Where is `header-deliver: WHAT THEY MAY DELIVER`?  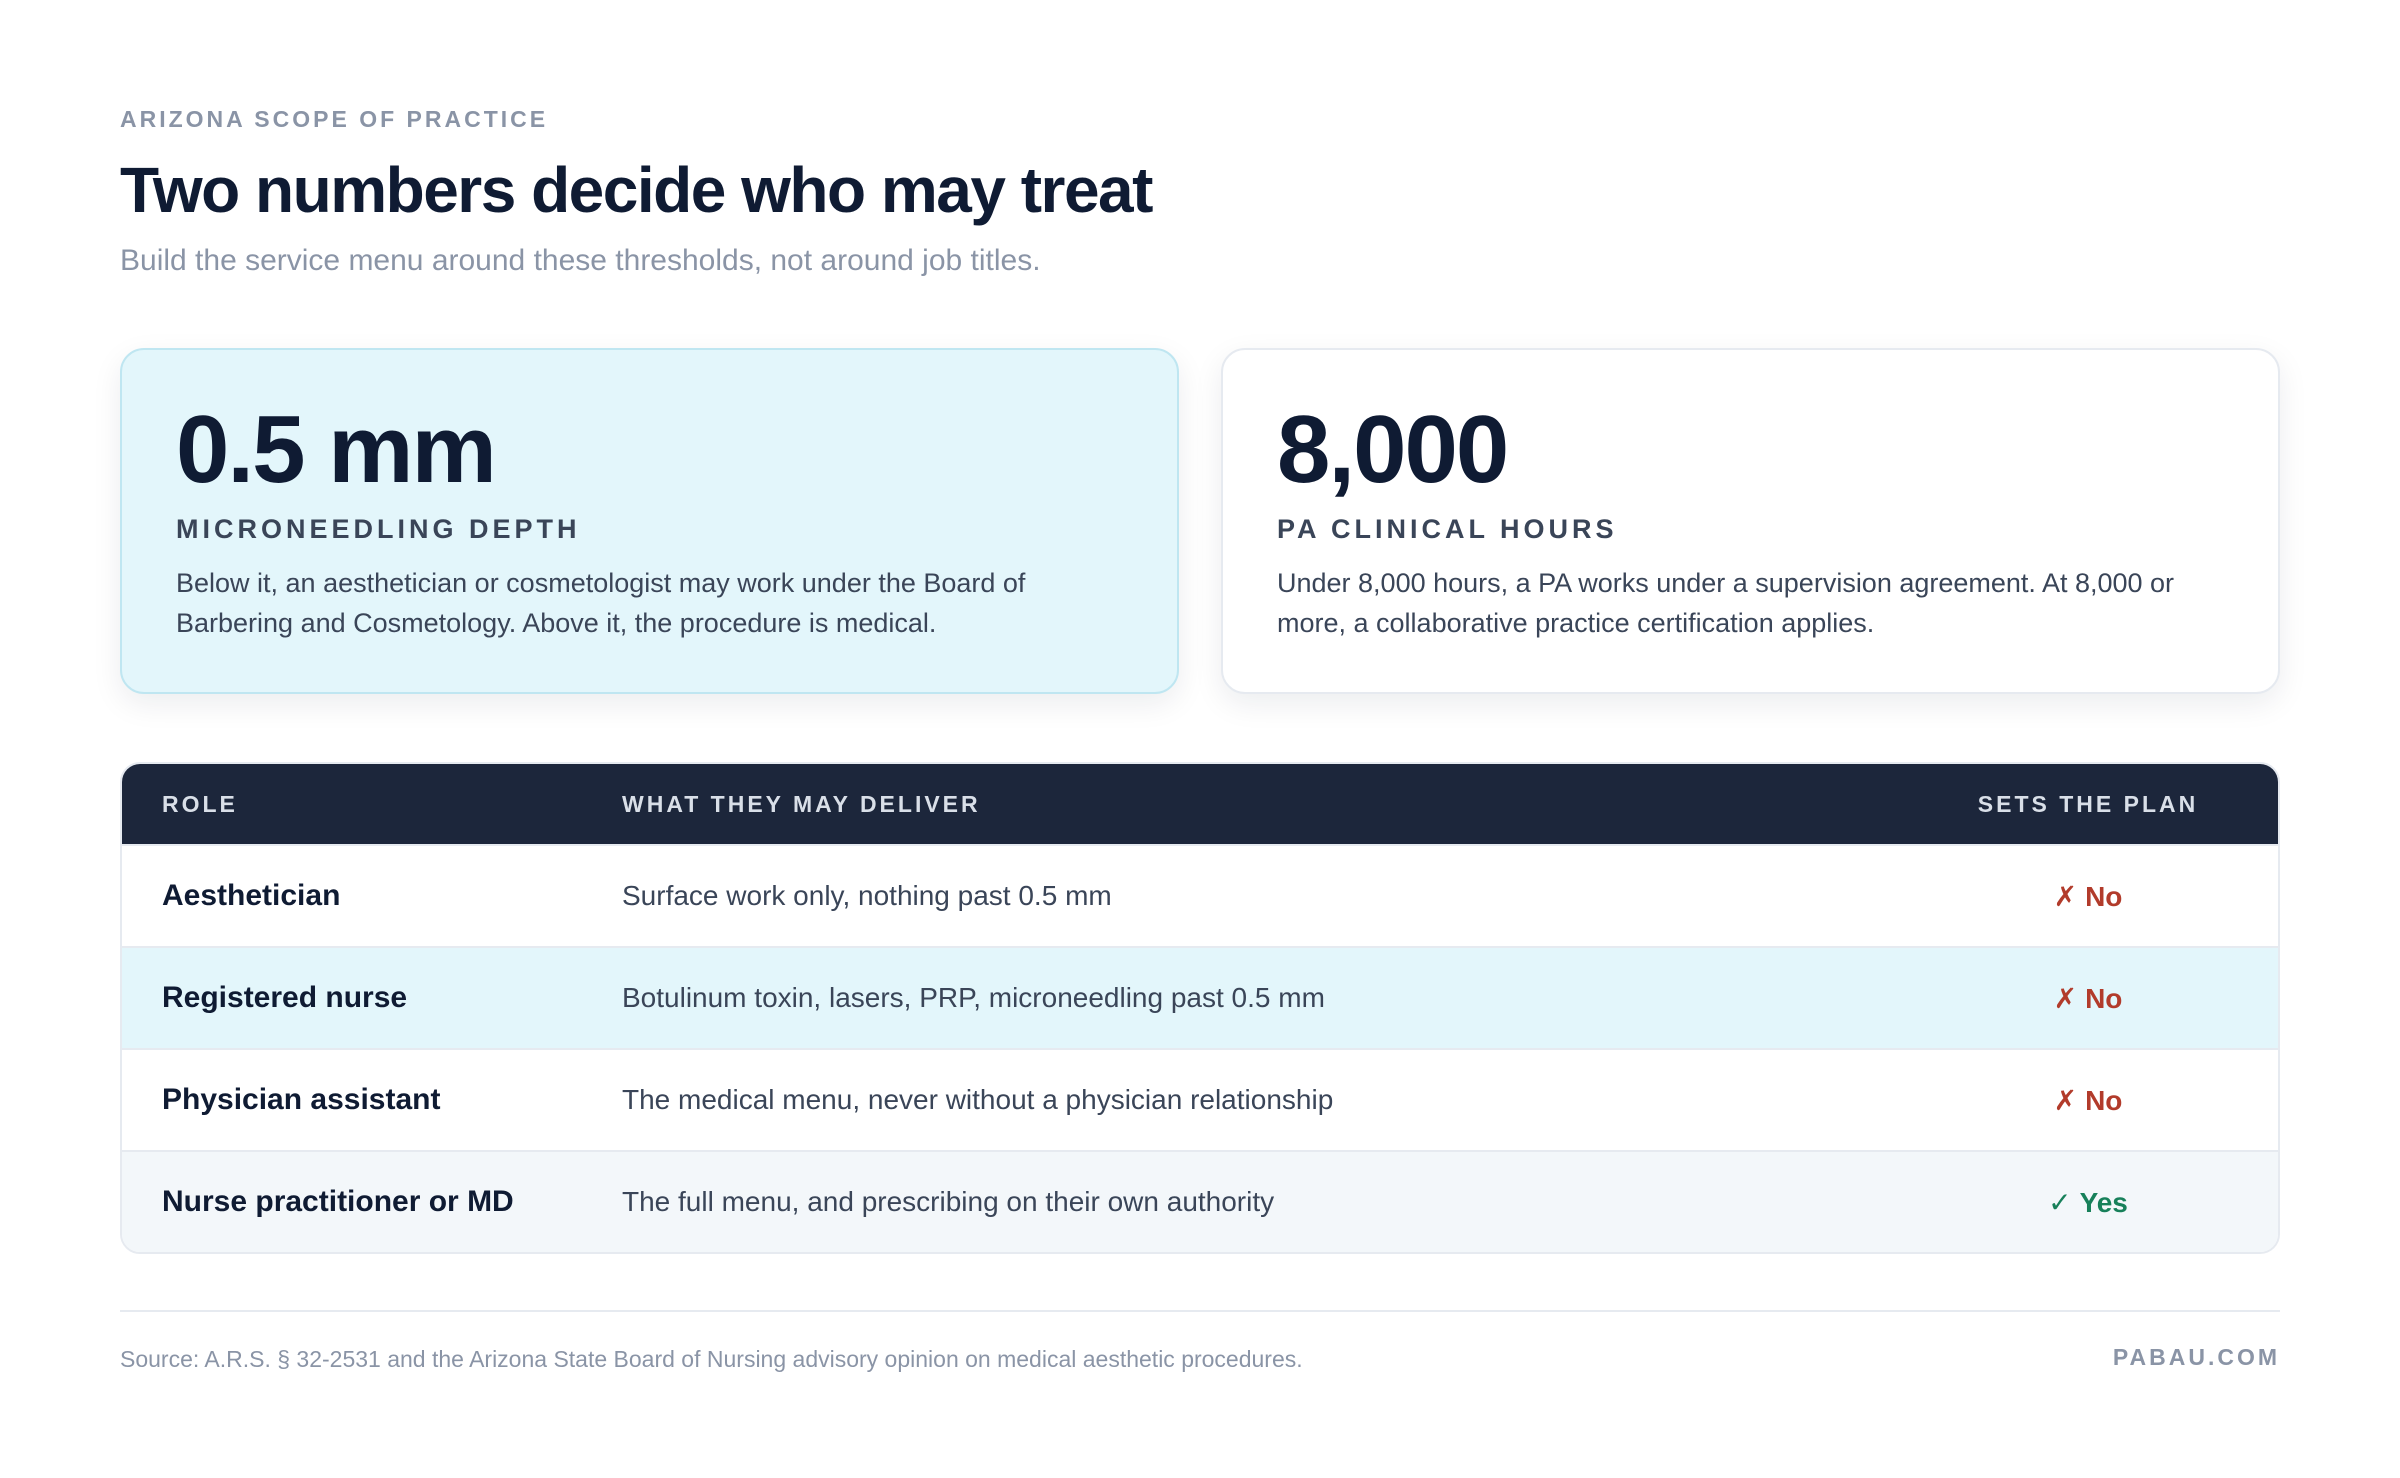 header-deliver: WHAT THEY MAY DELIVER is located at coordinates (801, 803).